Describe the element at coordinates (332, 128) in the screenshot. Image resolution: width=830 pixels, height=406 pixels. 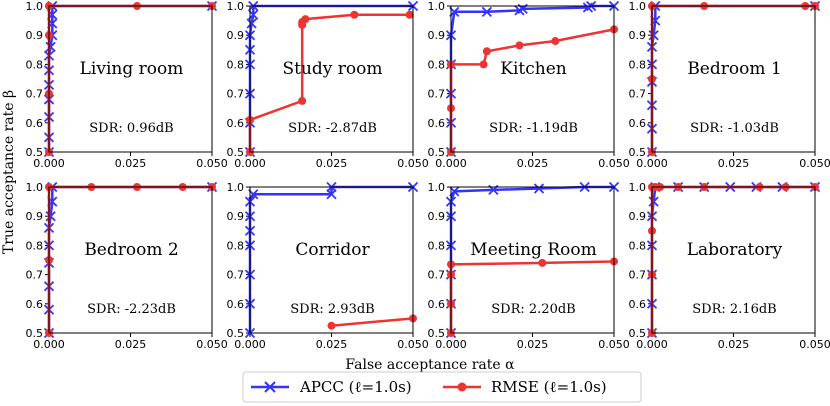
I see `sdr-annotation: SDR: -2.87dB` at that location.